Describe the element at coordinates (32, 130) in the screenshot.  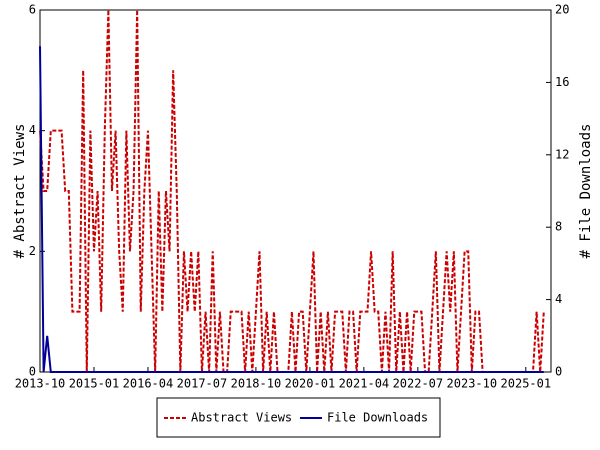
I see `y-tick-label: 4` at that location.